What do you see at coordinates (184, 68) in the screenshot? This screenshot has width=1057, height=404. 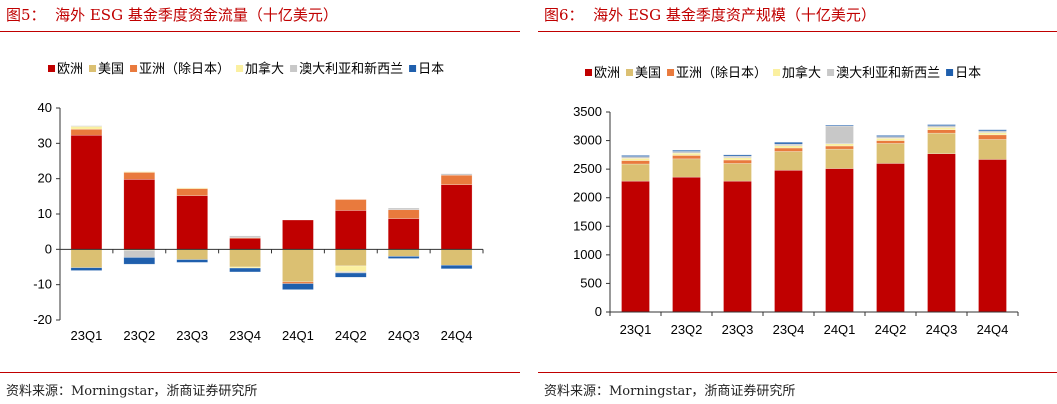 I see `chart1-legend-label: 亚洲（除日本）` at bounding box center [184, 68].